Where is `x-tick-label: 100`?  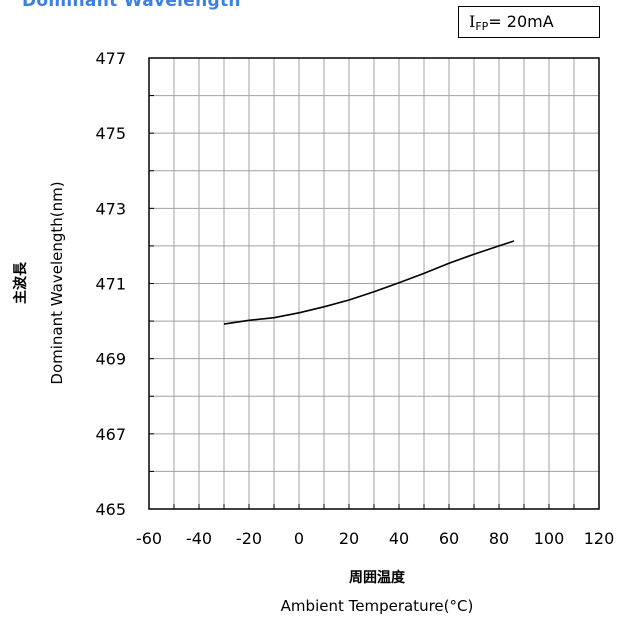
x-tick-label: 100 is located at coordinates (549, 538).